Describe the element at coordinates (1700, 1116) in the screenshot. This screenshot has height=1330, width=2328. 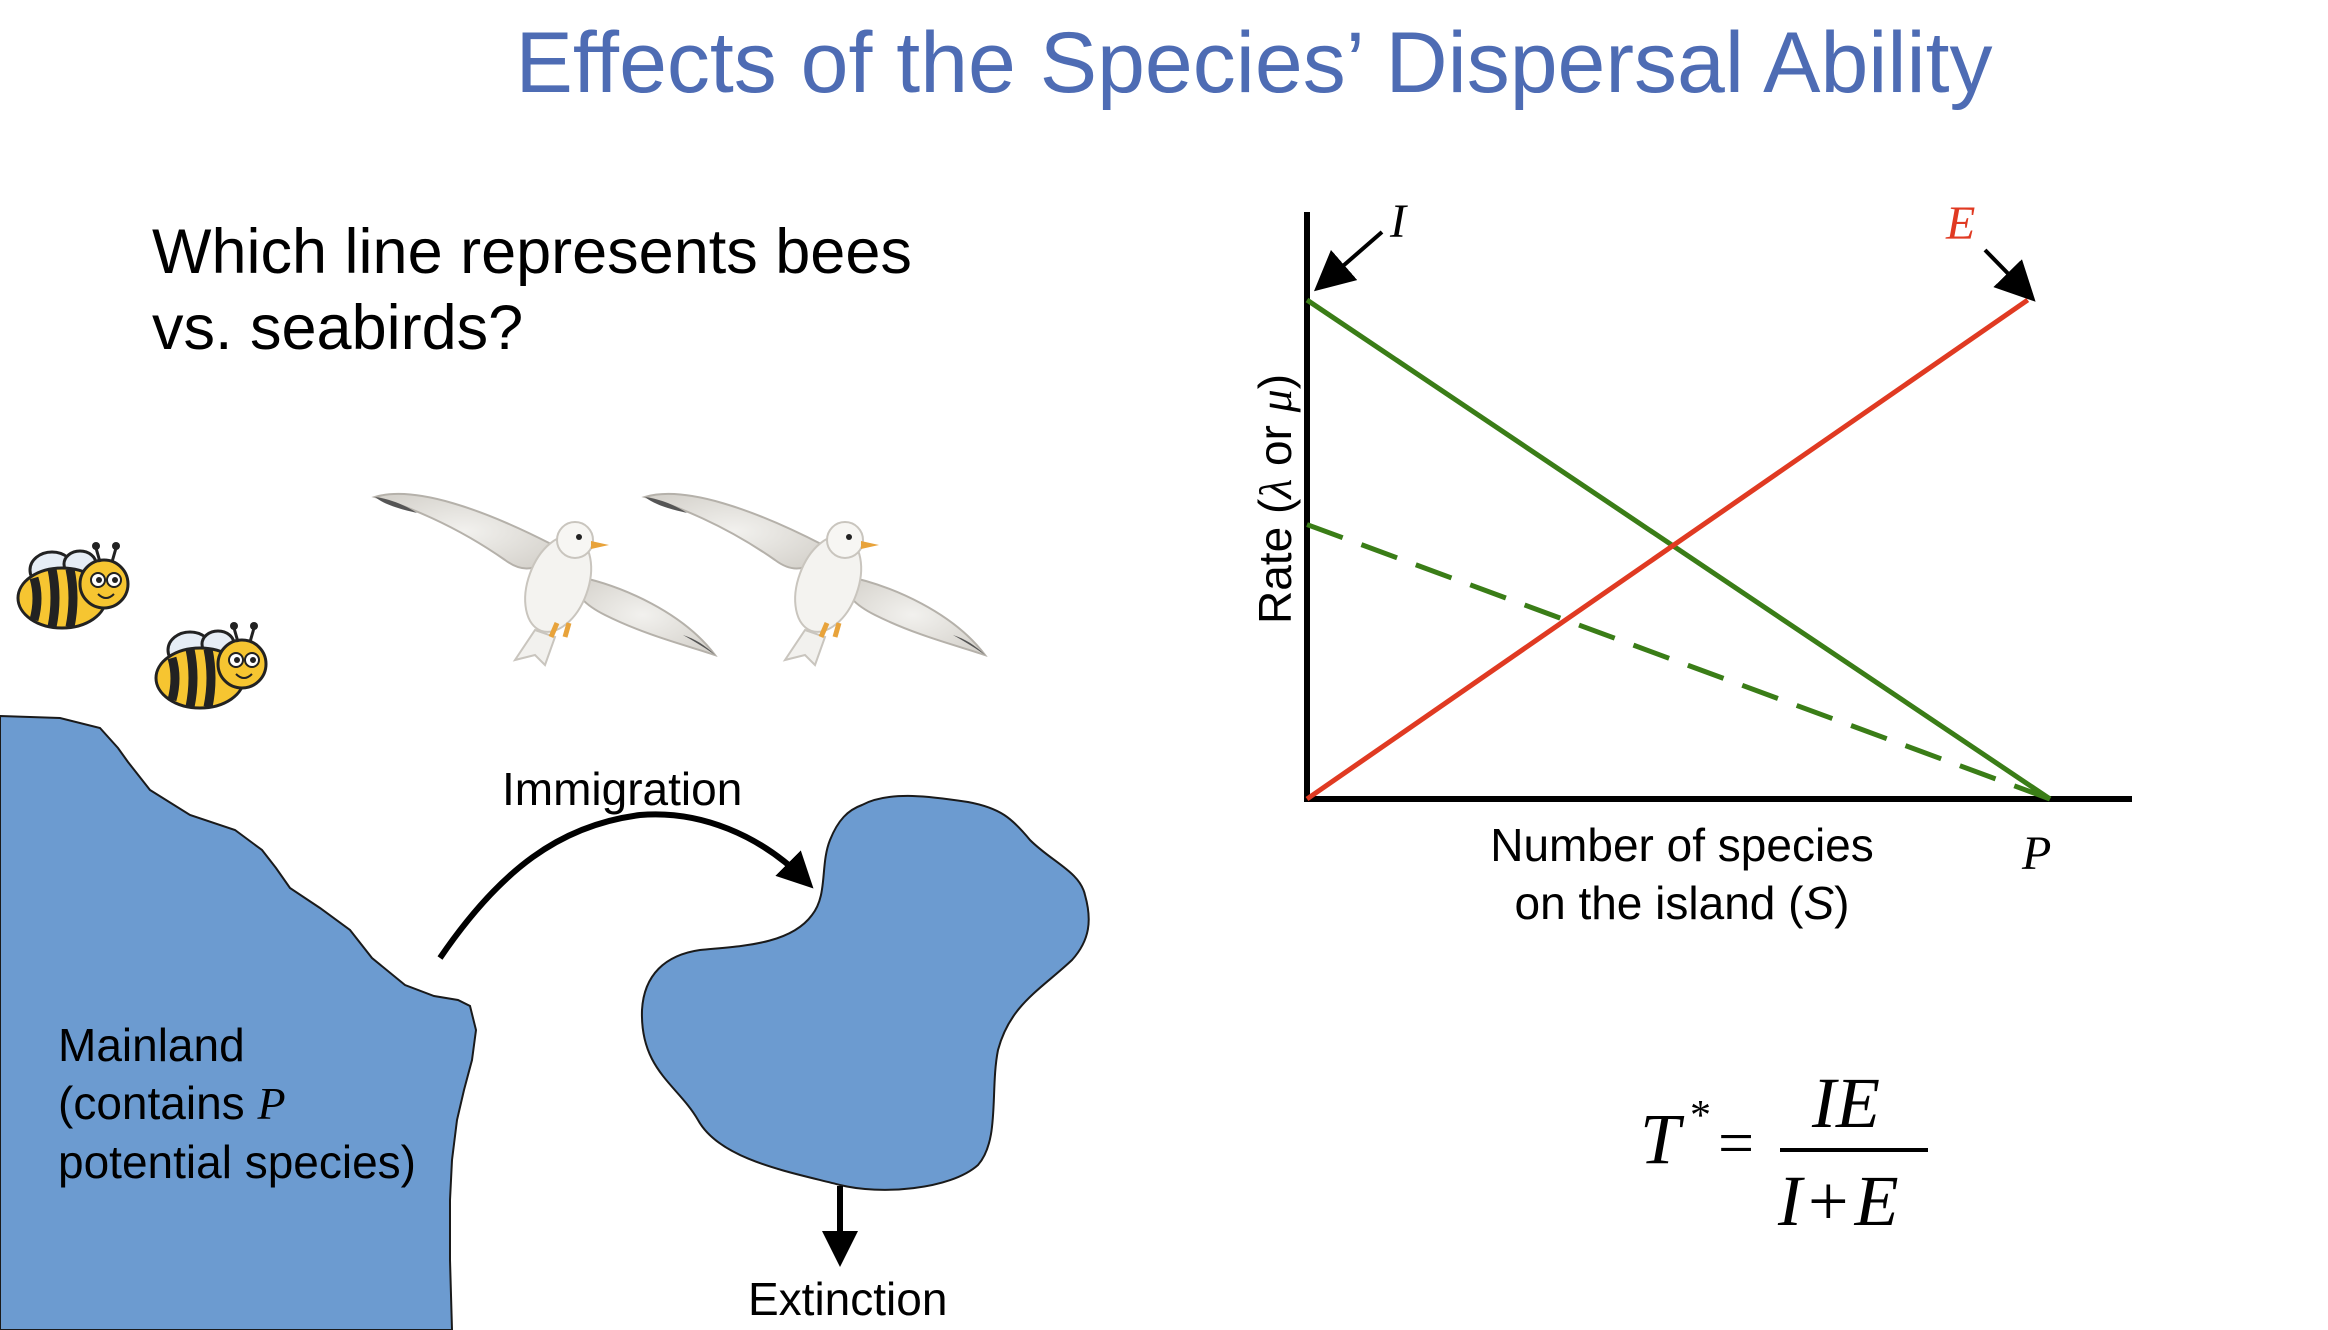
I see `equation-superscript: *` at that location.